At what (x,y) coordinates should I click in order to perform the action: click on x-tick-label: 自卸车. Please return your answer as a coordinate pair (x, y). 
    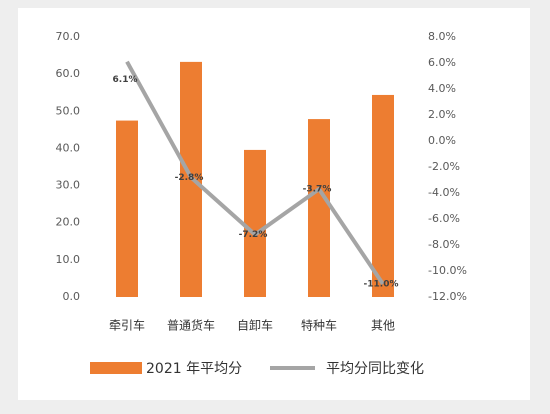
    Looking at the image, I should click on (255, 325).